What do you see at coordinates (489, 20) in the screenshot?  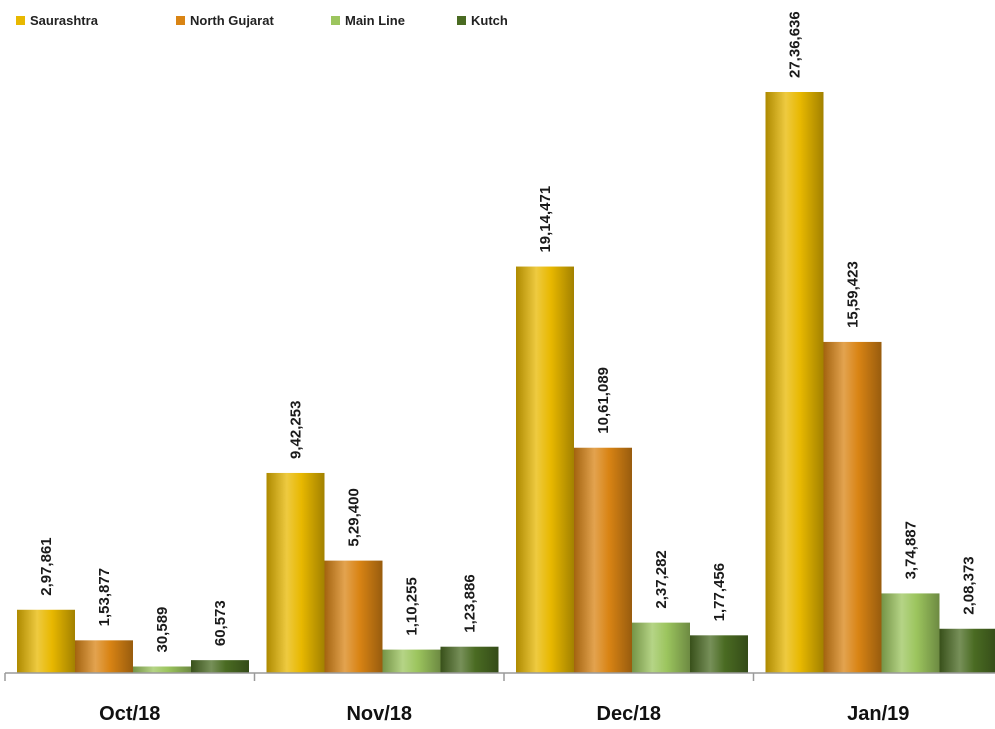 I see `legend-label: Kutch` at bounding box center [489, 20].